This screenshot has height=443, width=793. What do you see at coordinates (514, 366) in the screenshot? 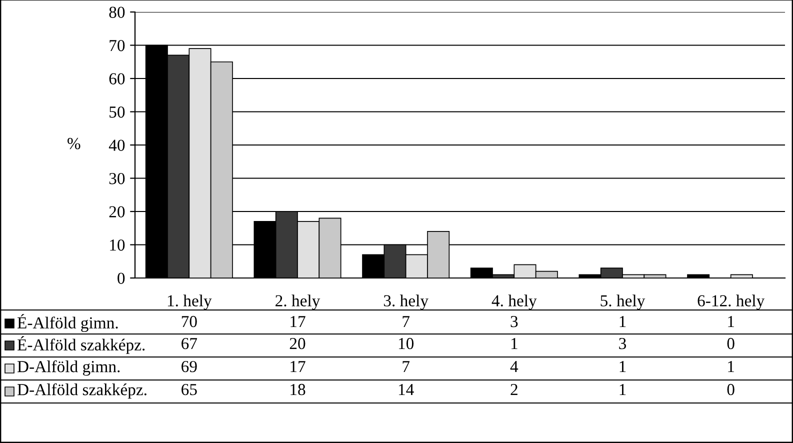
I see `data-label: 4` at bounding box center [514, 366].